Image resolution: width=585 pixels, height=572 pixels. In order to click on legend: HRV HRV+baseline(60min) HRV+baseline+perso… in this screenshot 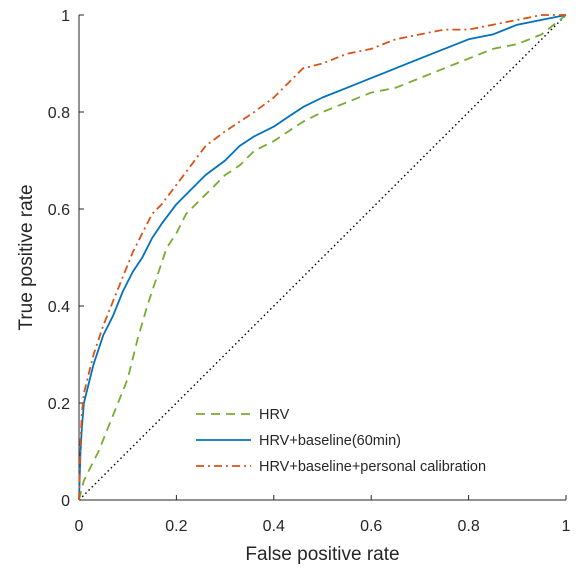, I will do `click(341, 441)`.